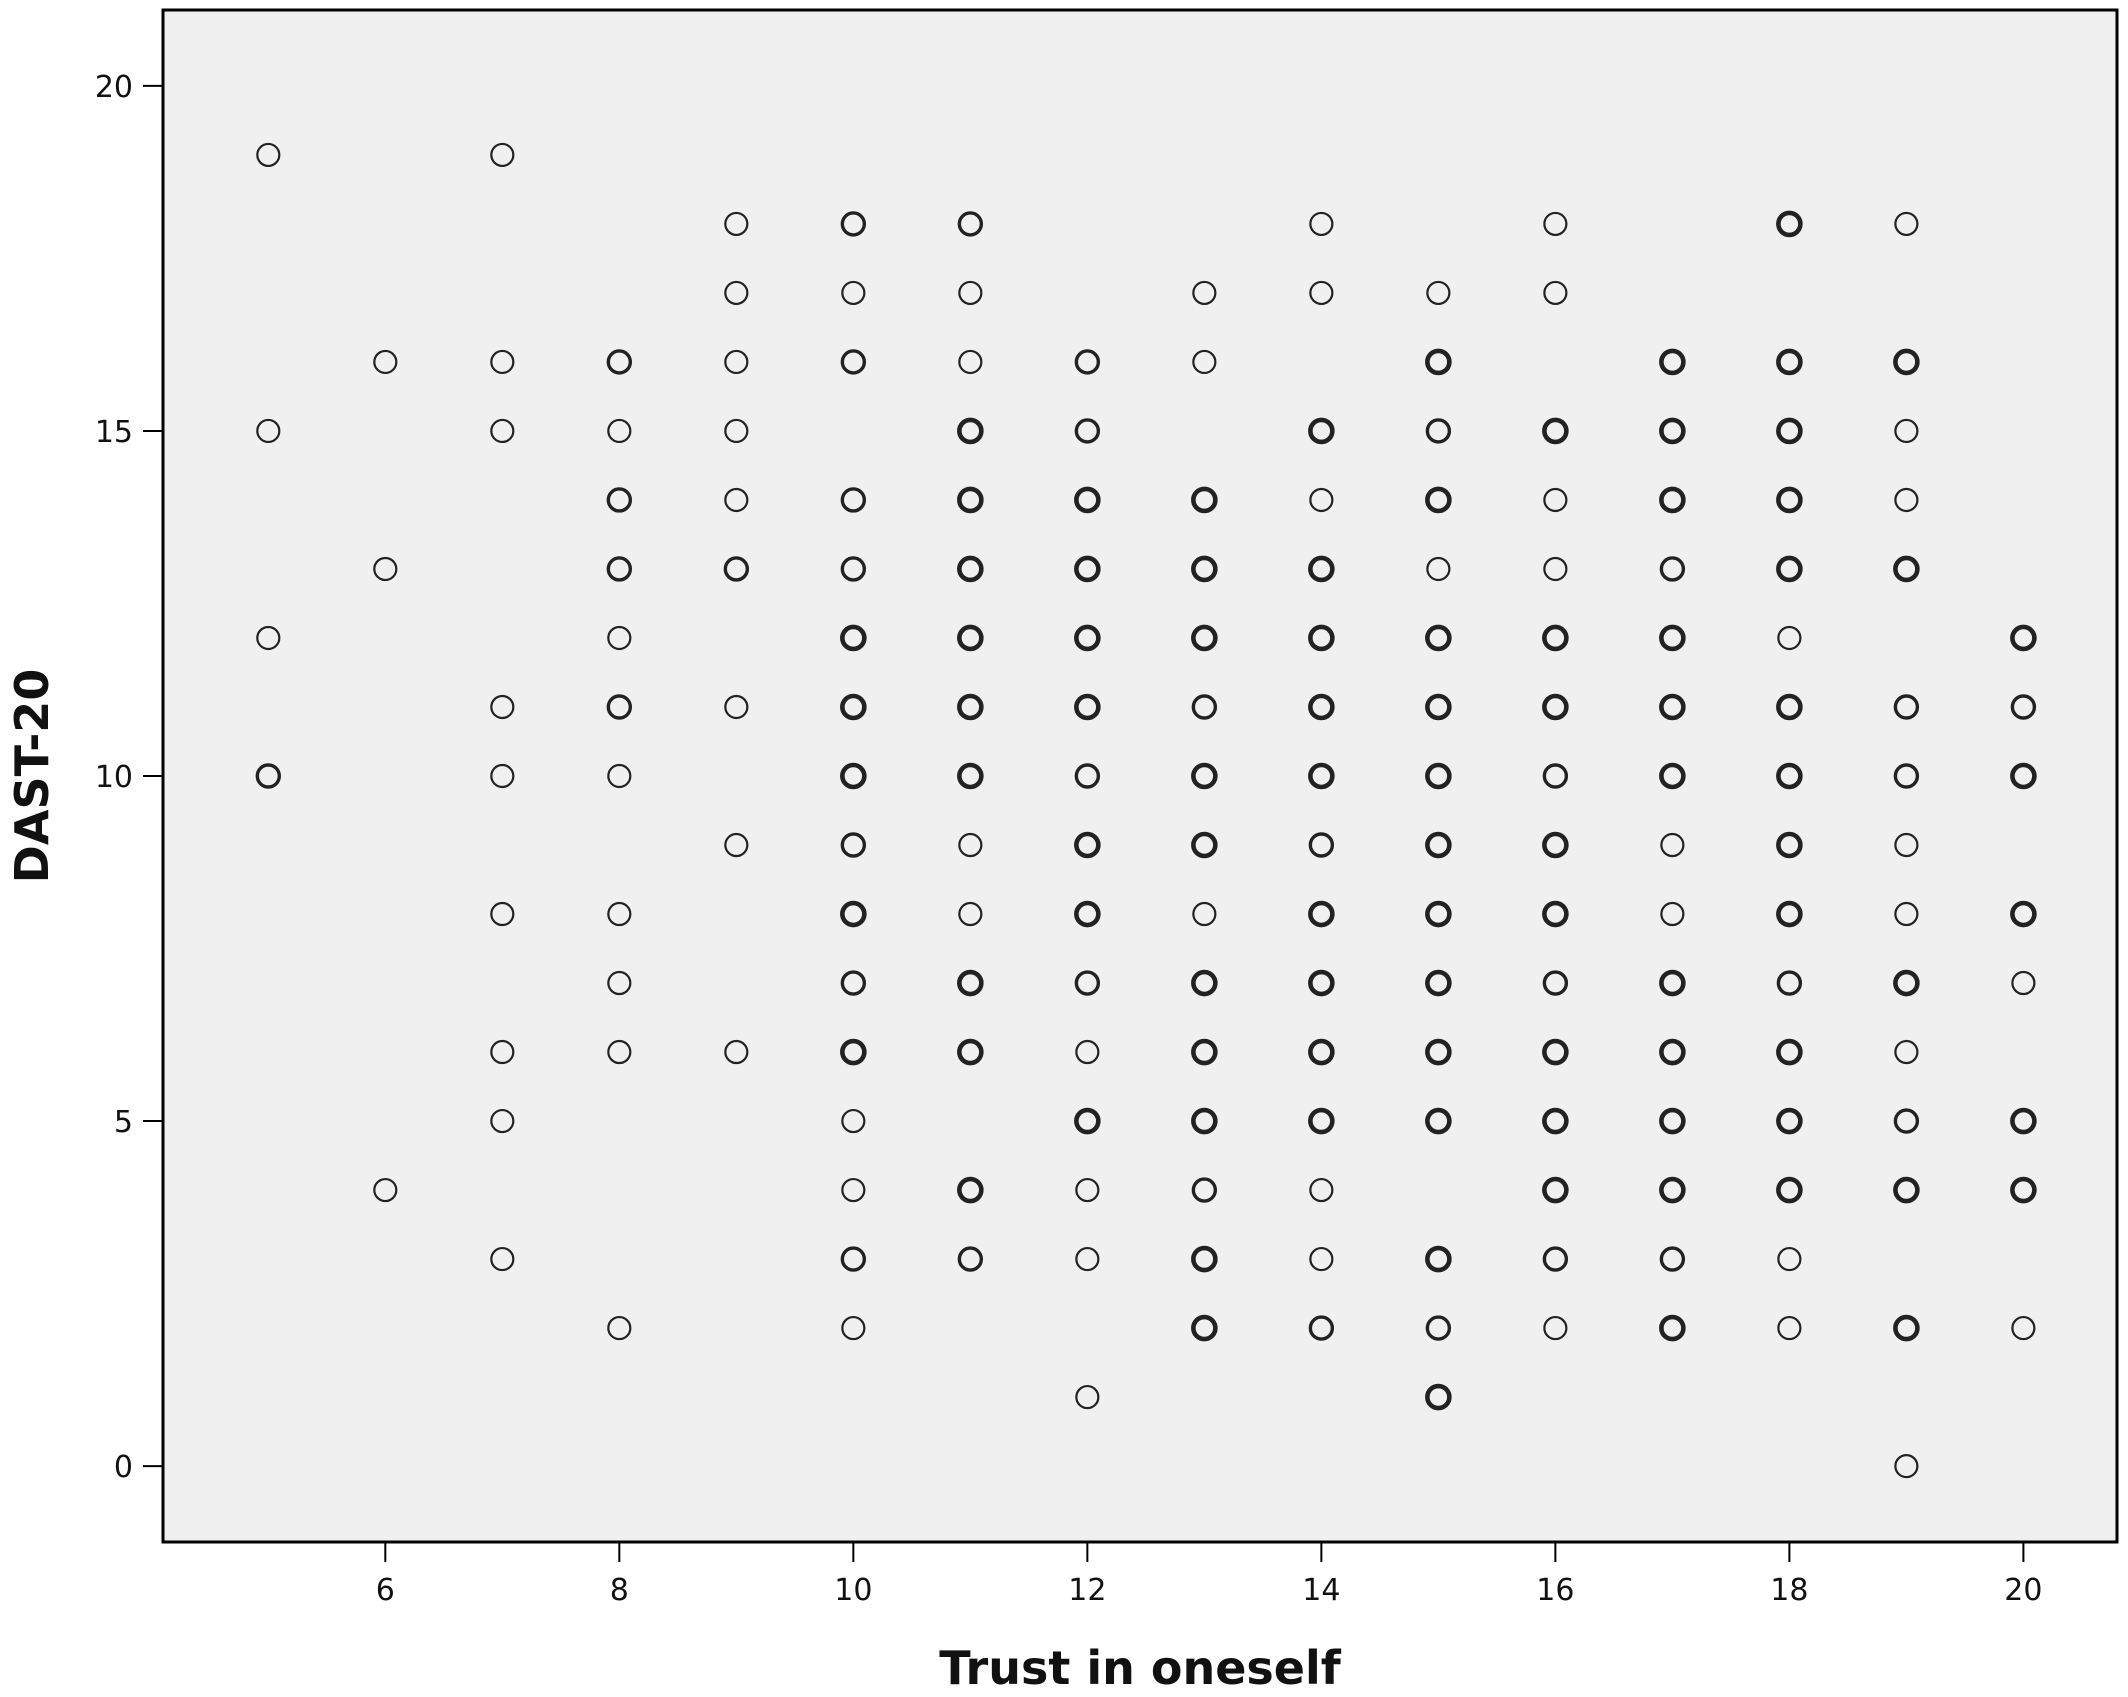 This screenshot has height=1697, width=2128. Describe the element at coordinates (2023, 1590) in the screenshot. I see `x-tick-label: 20` at that location.